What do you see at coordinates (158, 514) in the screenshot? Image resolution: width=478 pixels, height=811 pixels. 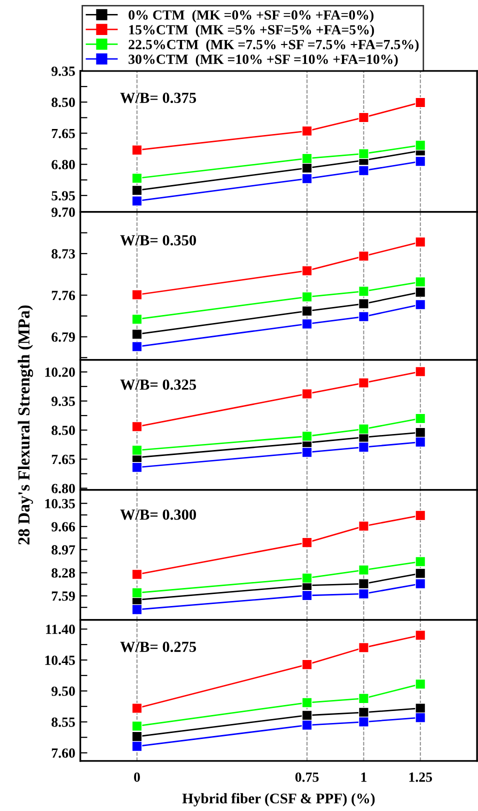 I see `annotation: W/B= 0.300` at bounding box center [158, 514].